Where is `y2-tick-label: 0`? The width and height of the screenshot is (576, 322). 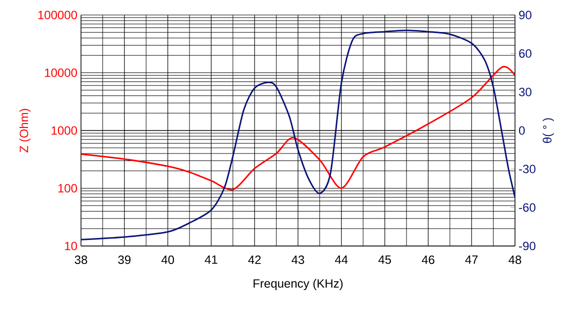
y2-tick-label: 0 is located at coordinates (522, 130).